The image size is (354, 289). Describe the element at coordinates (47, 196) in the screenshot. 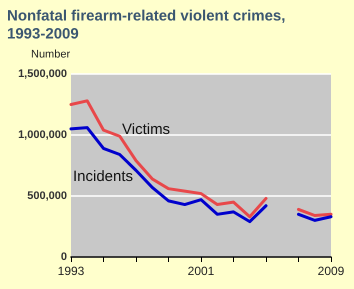

I see `y-tick-label: 500,000` at that location.